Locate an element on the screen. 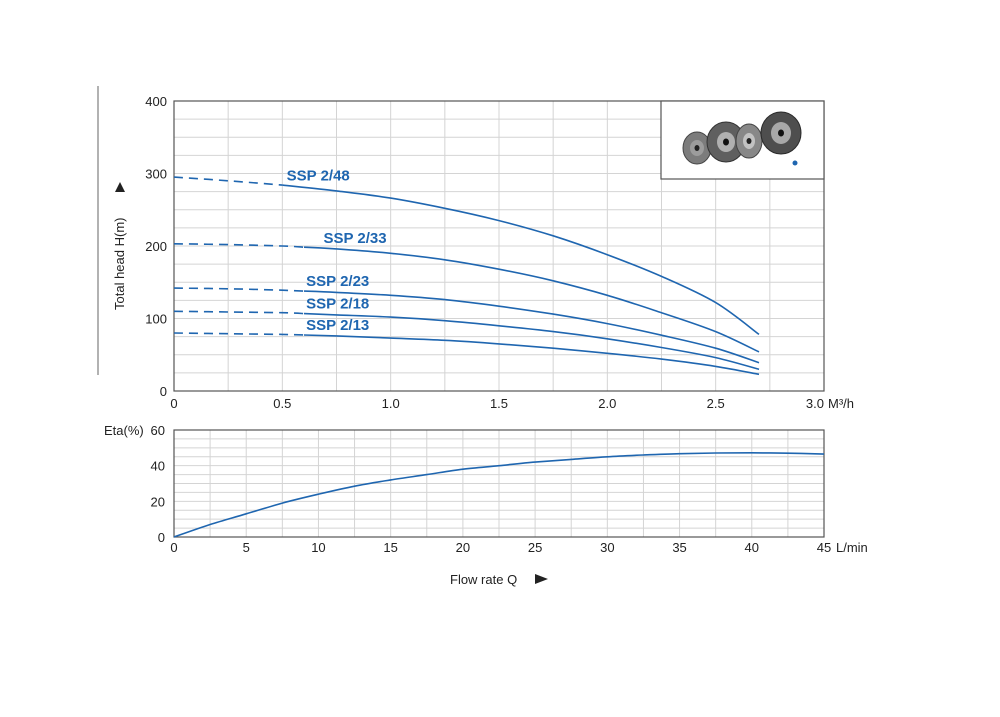 The width and height of the screenshot is (1000, 717). head-x-tick-label: 3.0 is located at coordinates (815, 403).